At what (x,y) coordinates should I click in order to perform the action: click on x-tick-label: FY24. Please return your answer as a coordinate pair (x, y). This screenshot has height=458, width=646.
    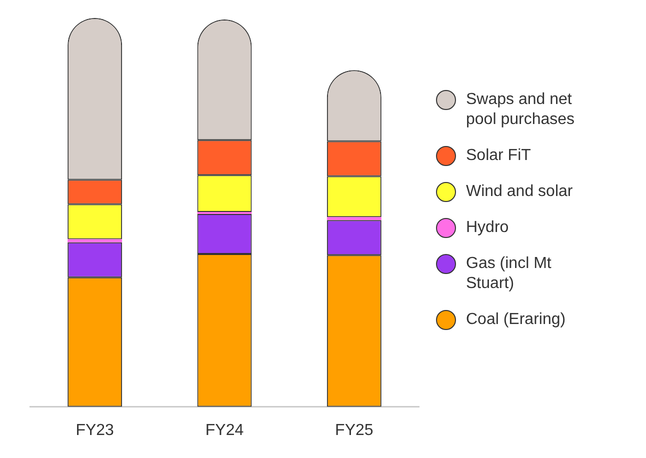
    Looking at the image, I should click on (224, 430).